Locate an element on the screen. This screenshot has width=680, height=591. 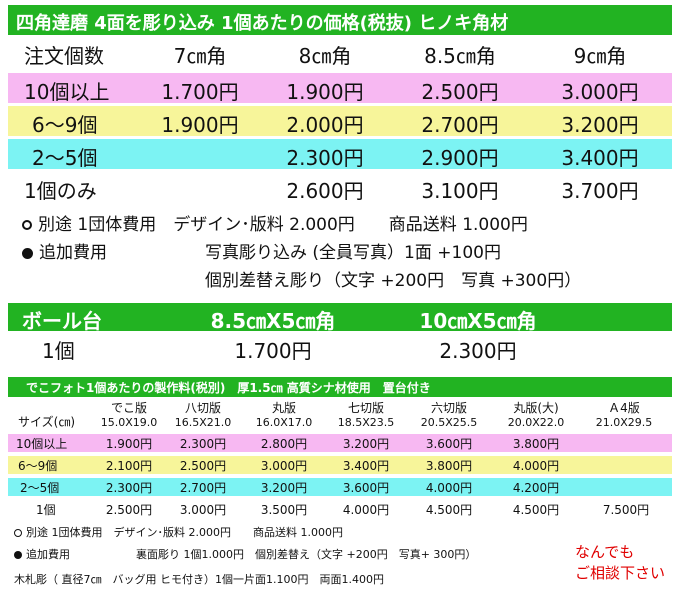
deko-col-dim: 20.5X25.5 is located at coordinates (449, 422).